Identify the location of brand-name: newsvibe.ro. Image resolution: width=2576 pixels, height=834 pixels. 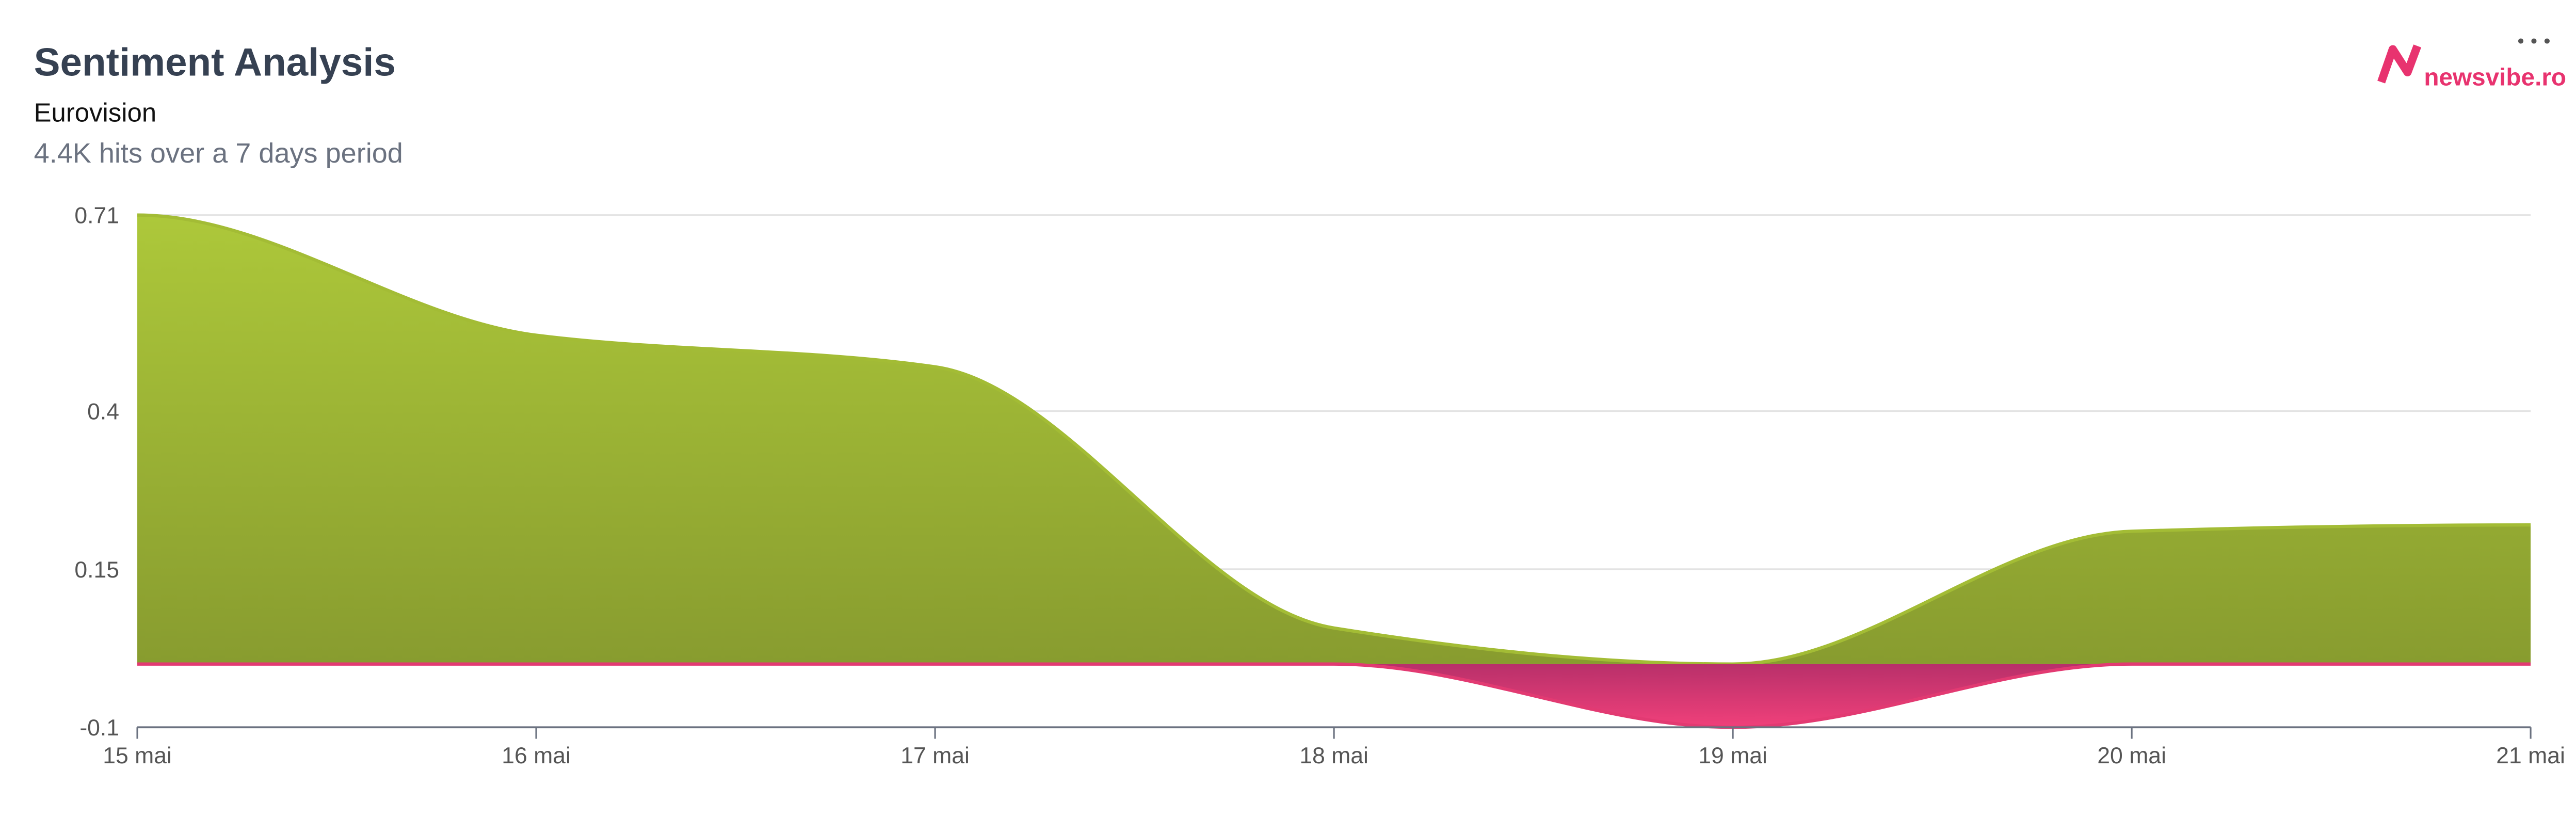
(2495, 77).